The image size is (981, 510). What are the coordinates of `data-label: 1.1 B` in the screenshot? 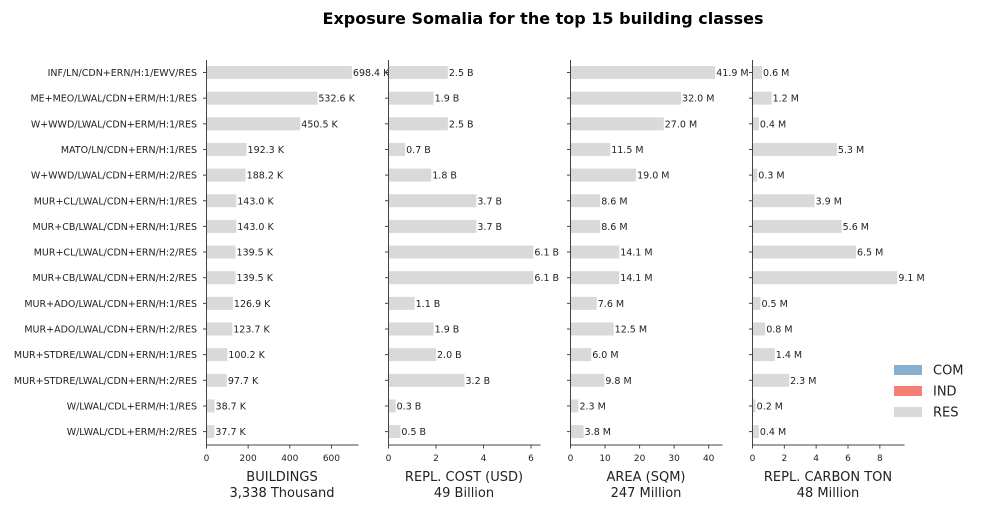 It's located at (428, 304).